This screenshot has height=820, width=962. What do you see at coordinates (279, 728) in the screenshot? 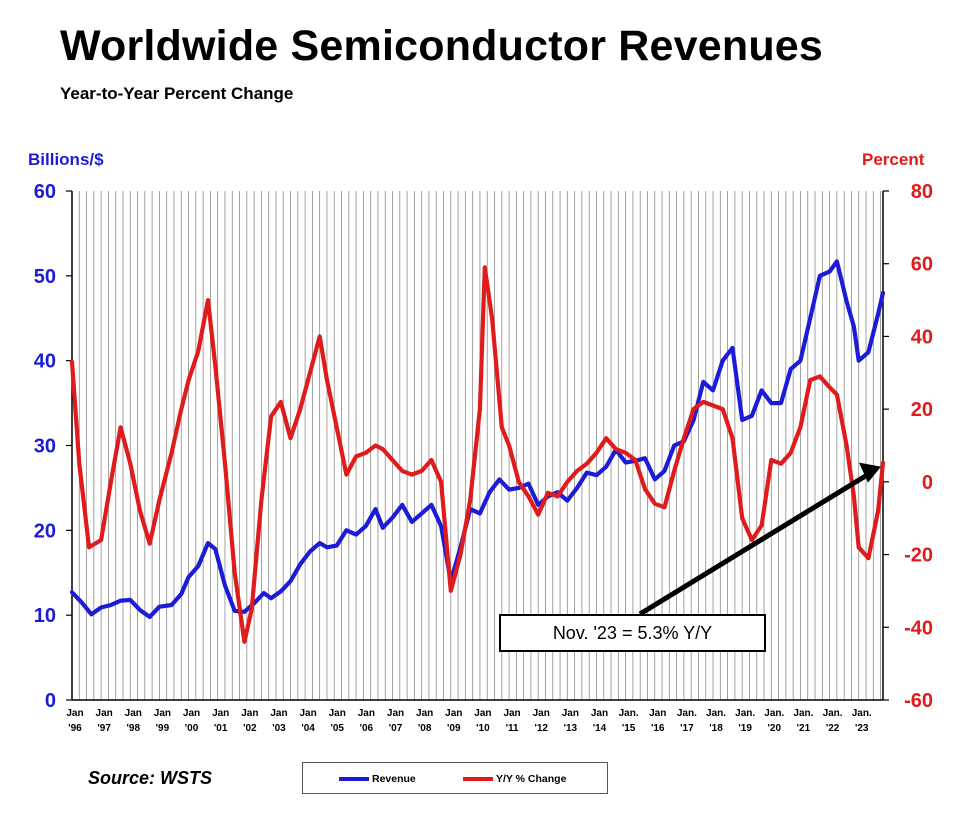
I see `x-tick-year: '03` at bounding box center [279, 728].